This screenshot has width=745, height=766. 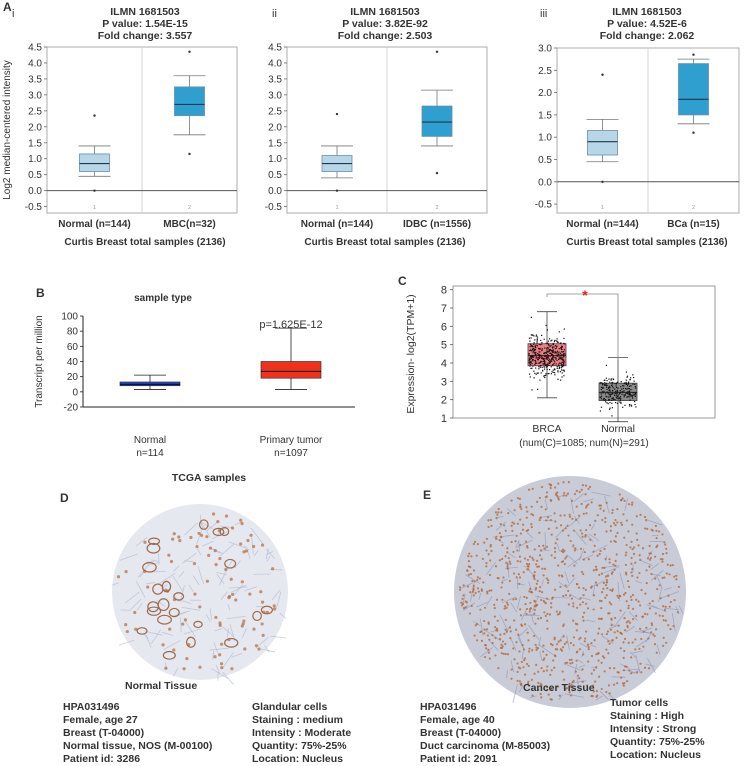 I want to click on panel-d-tissue-title: Normal Tissue, so click(x=161, y=686).